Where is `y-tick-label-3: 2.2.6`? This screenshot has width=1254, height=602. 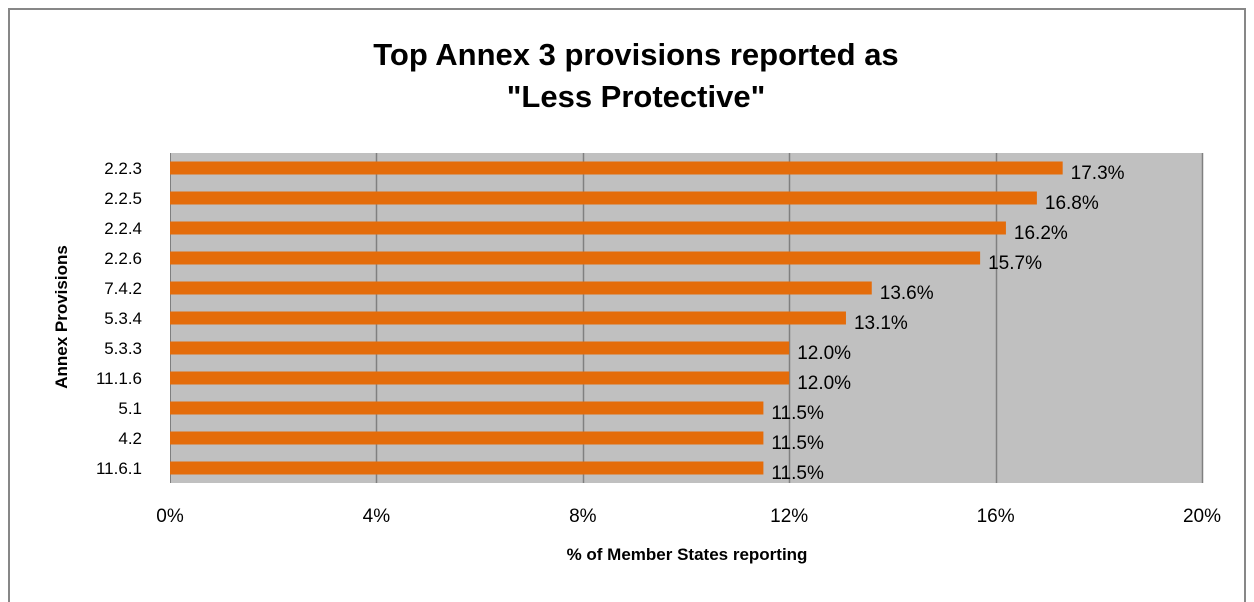
y-tick-label-3: 2.2.6 is located at coordinates (123, 258).